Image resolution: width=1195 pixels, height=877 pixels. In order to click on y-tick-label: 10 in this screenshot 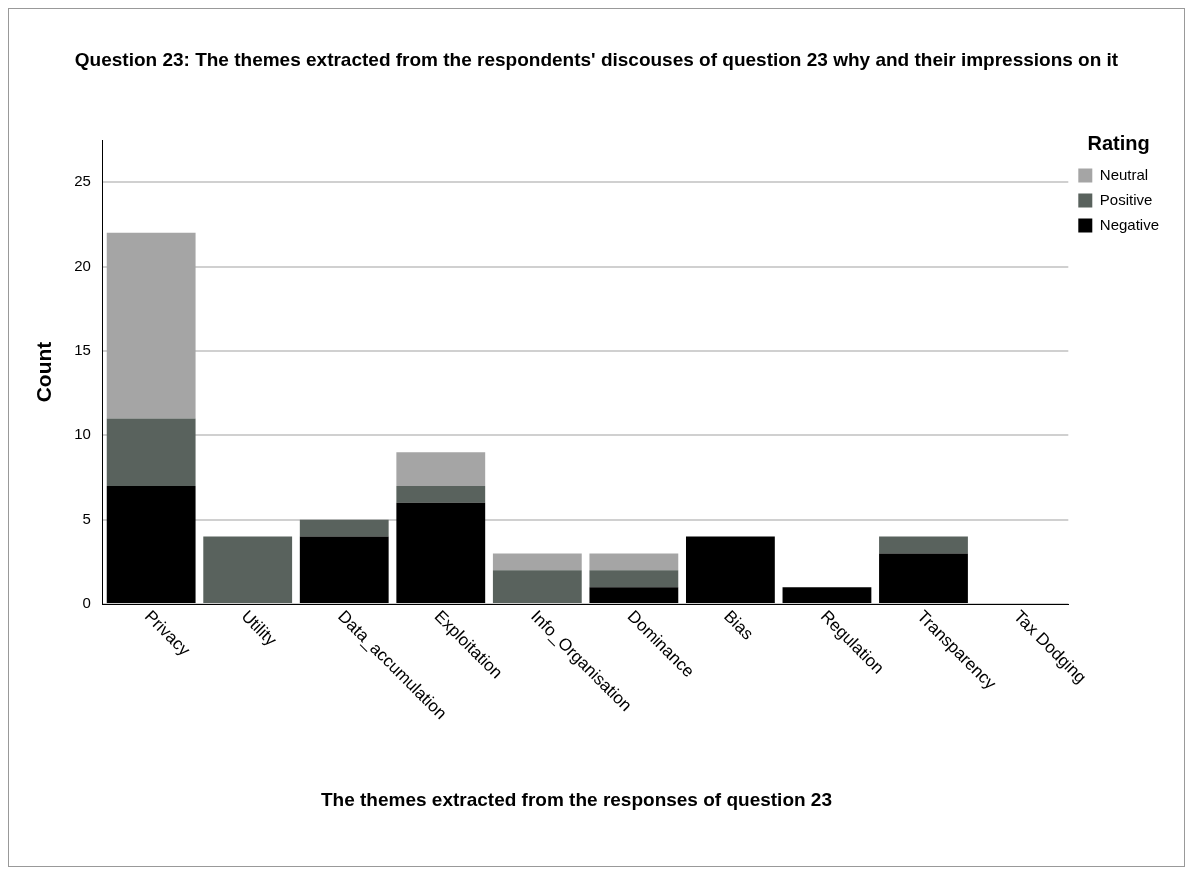, I will do `click(82, 434)`.